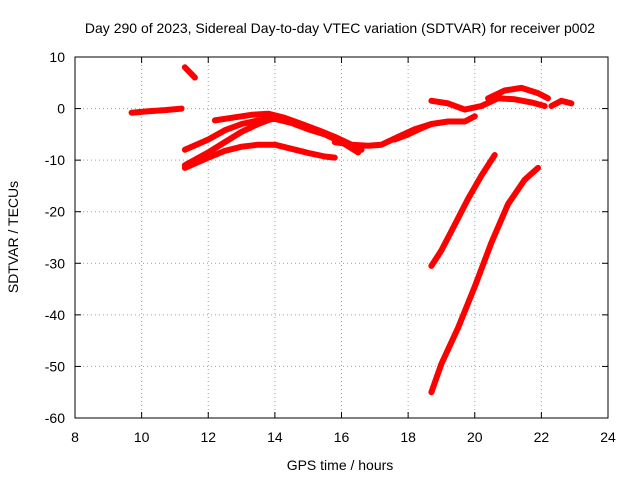 The image size is (640, 480). Describe the element at coordinates (55, 160) in the screenshot. I see `y-tick-label: -10` at that location.